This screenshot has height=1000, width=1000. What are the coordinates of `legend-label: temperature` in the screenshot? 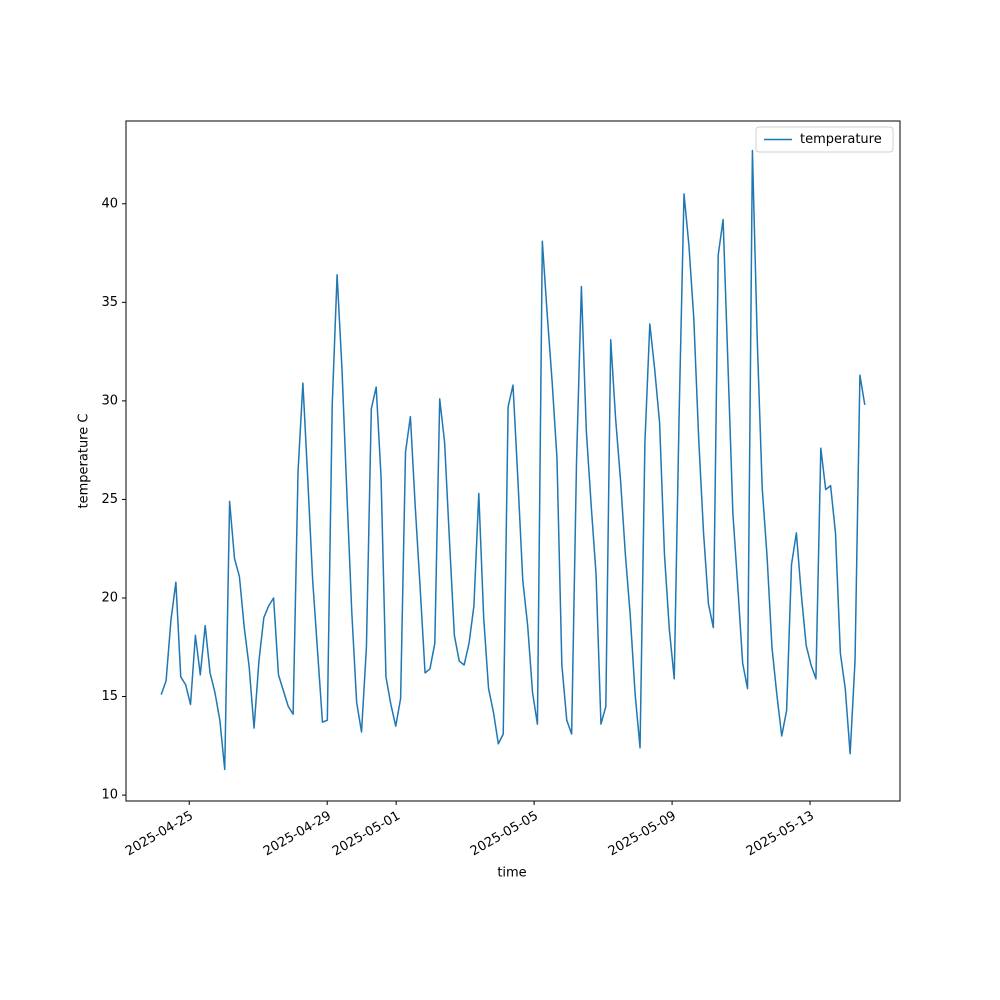 It's located at (841, 139).